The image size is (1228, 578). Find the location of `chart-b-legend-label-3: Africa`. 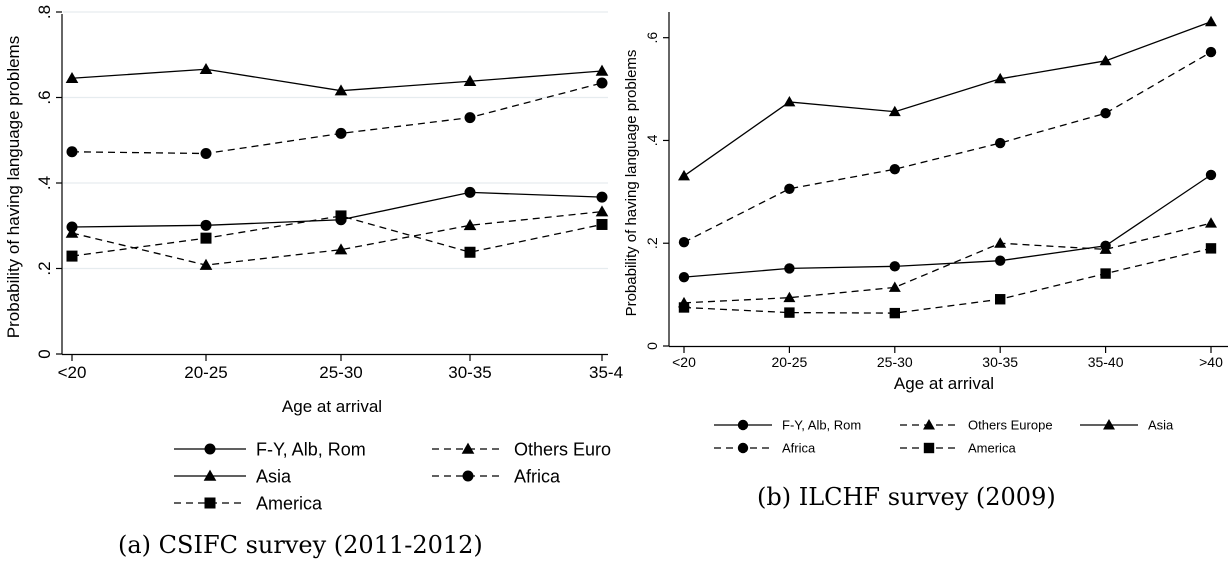

chart-b-legend-label-3: Africa is located at coordinates (799, 448).